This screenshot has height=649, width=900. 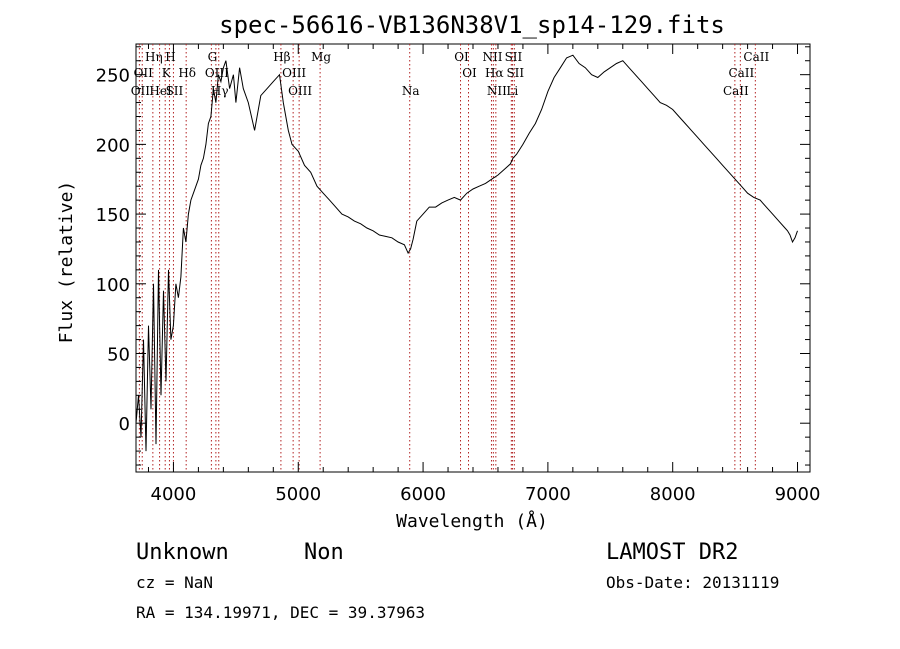 I want to click on object-class: Unknown, so click(x=182, y=552).